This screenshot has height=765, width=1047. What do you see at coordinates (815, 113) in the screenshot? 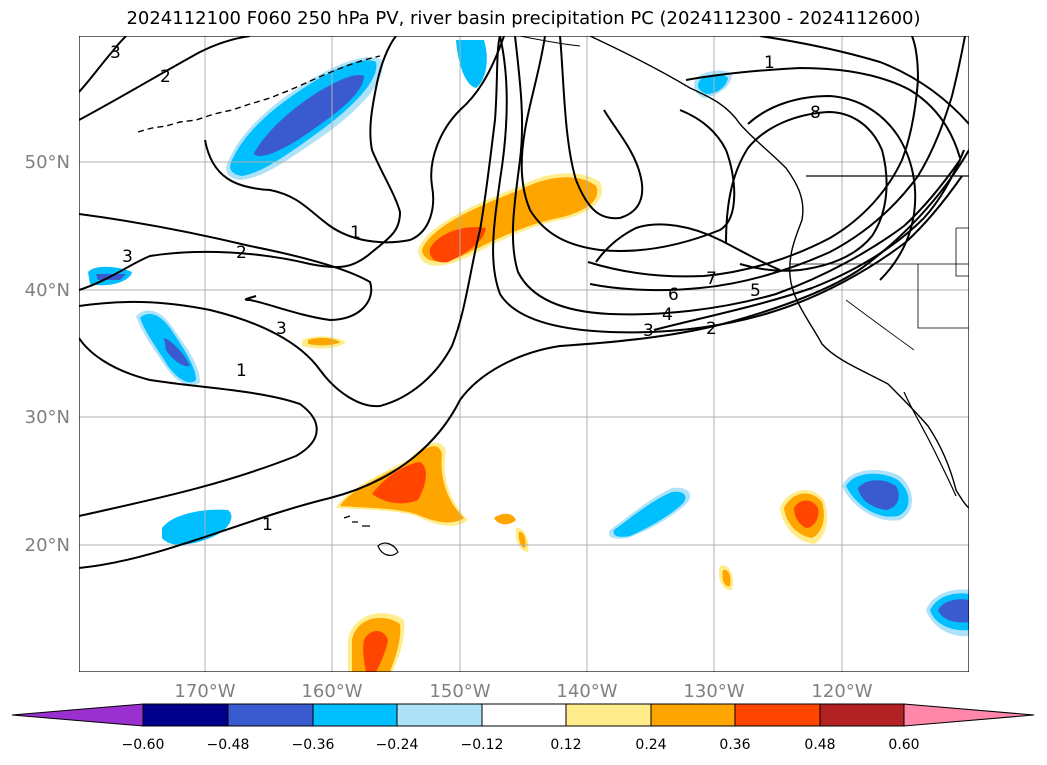
I see `contour-label: 8` at bounding box center [815, 113].